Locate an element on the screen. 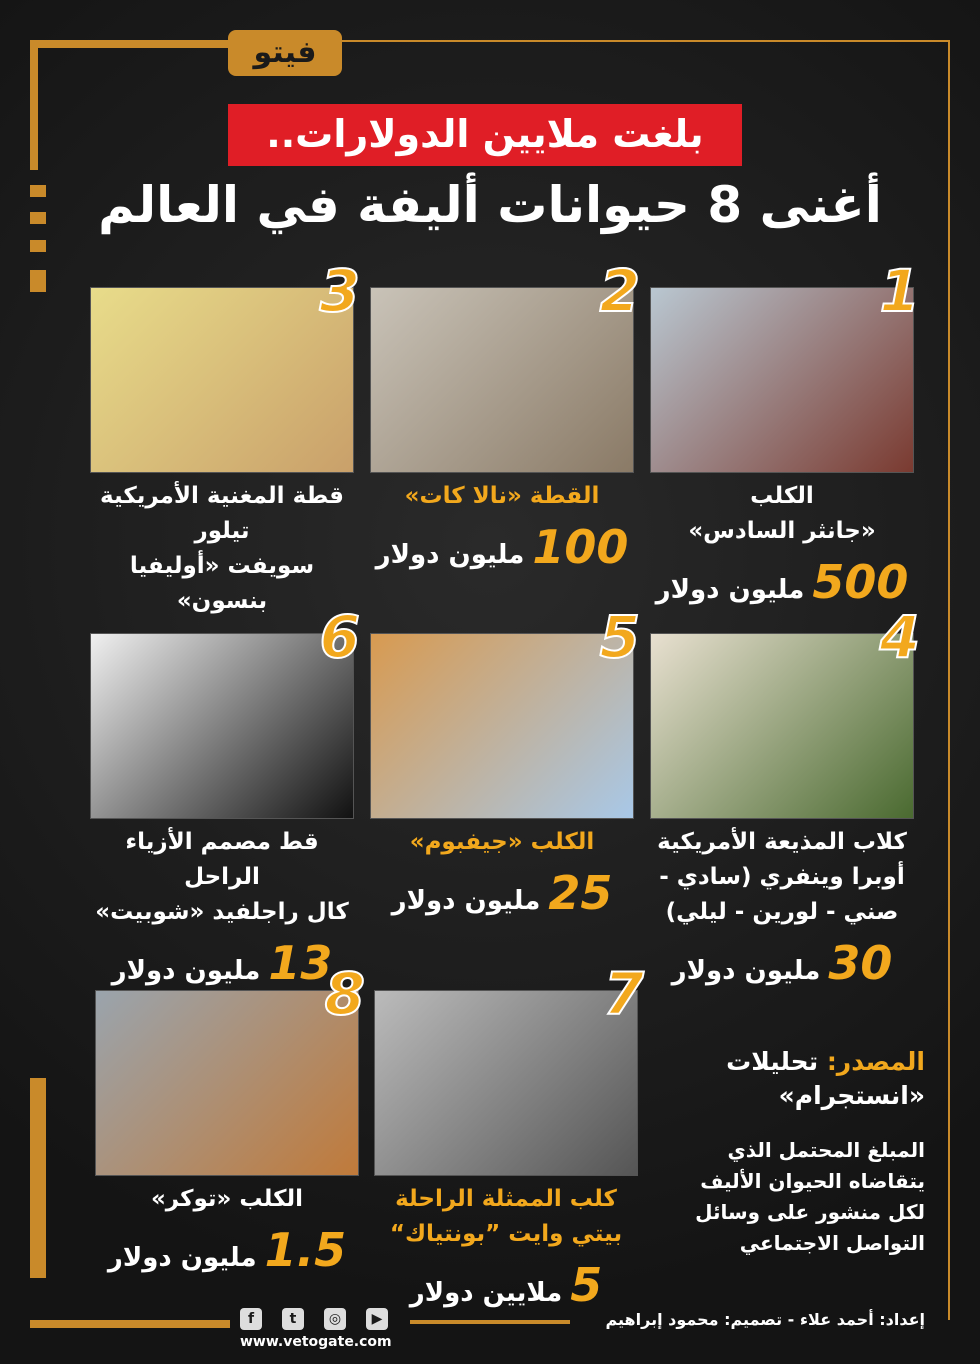 The height and width of the screenshot is (1364, 980). twitter-icon: t is located at coordinates (293, 1319).